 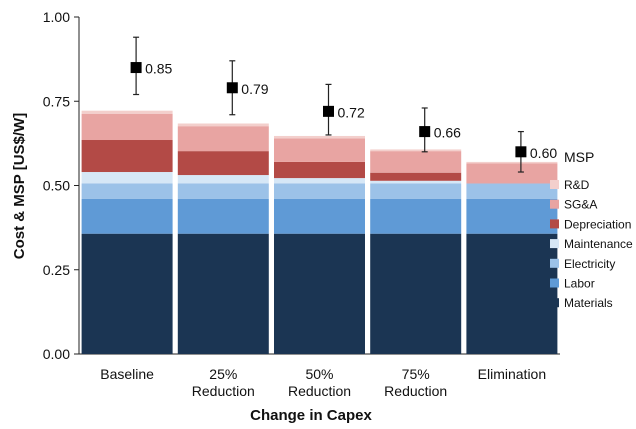 I want to click on x-tick-label: 50% Reduction, so click(x=319, y=382).